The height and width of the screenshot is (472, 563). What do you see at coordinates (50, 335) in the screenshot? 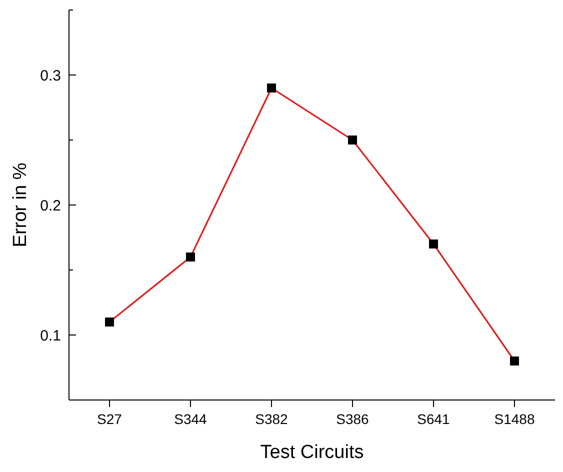
I see `y-tick-label: 0.1` at bounding box center [50, 335].